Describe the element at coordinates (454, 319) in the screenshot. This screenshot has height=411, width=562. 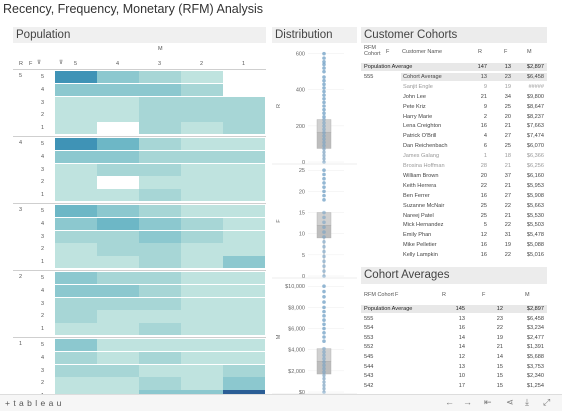
I see `ca-table-row: 555 13 23 $6,458` at that location.